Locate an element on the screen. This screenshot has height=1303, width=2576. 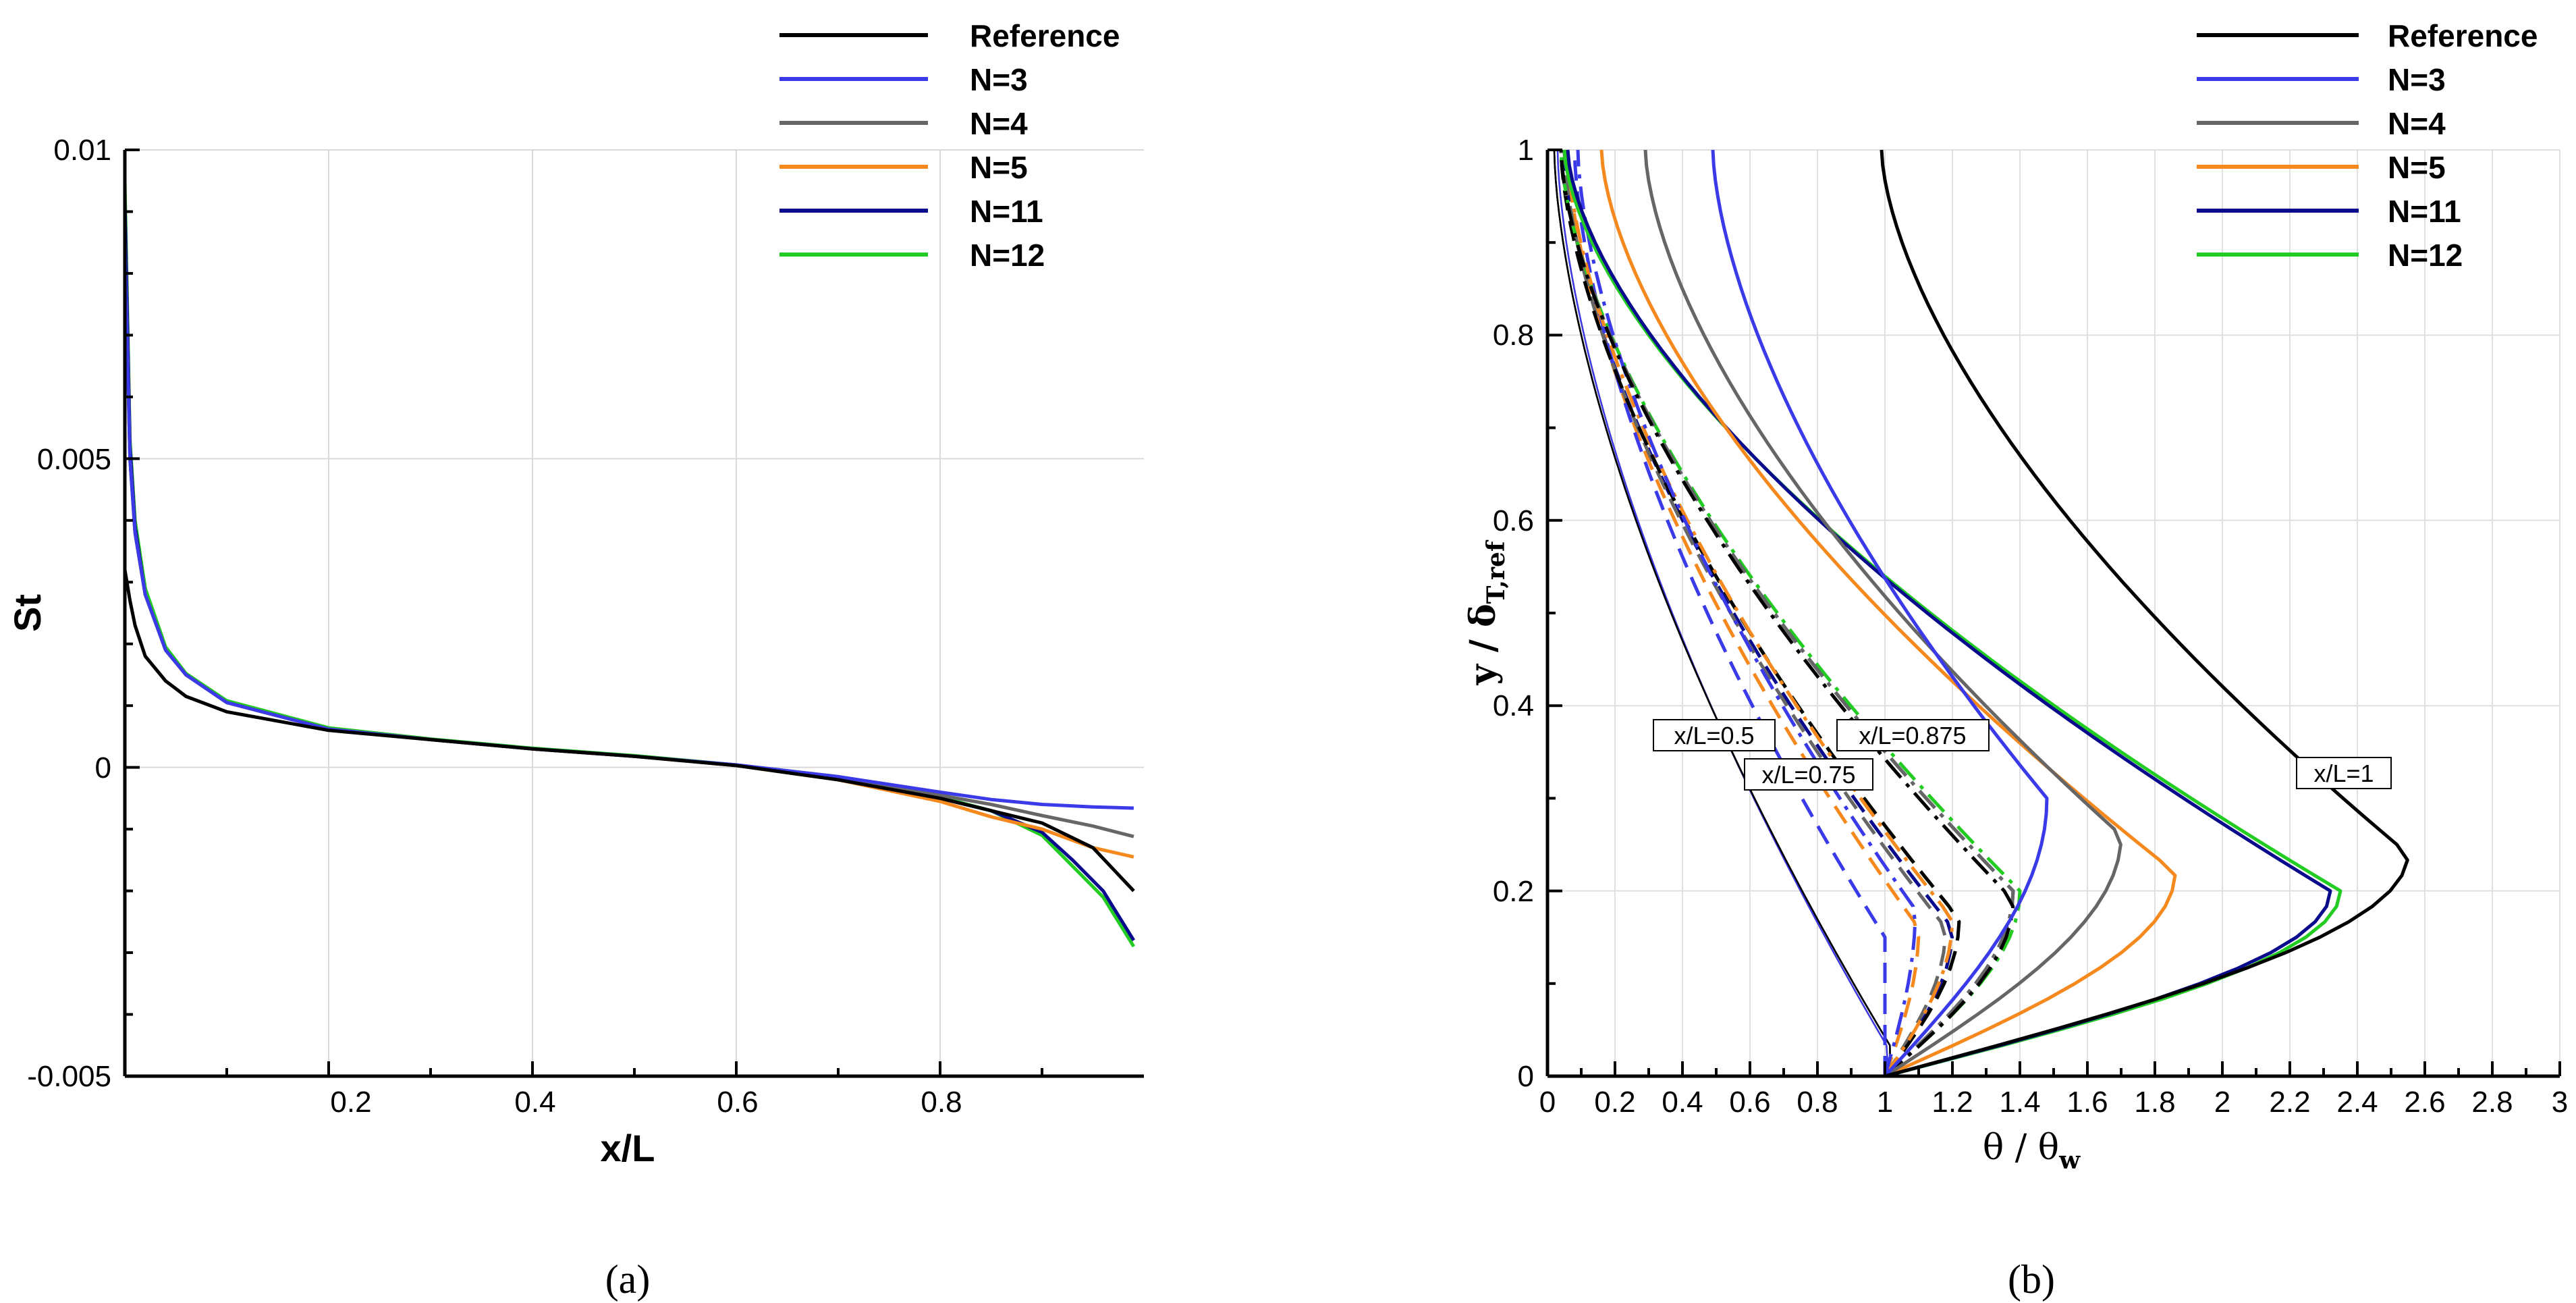
b-ytick-label: 0.2 is located at coordinates (1514, 891).